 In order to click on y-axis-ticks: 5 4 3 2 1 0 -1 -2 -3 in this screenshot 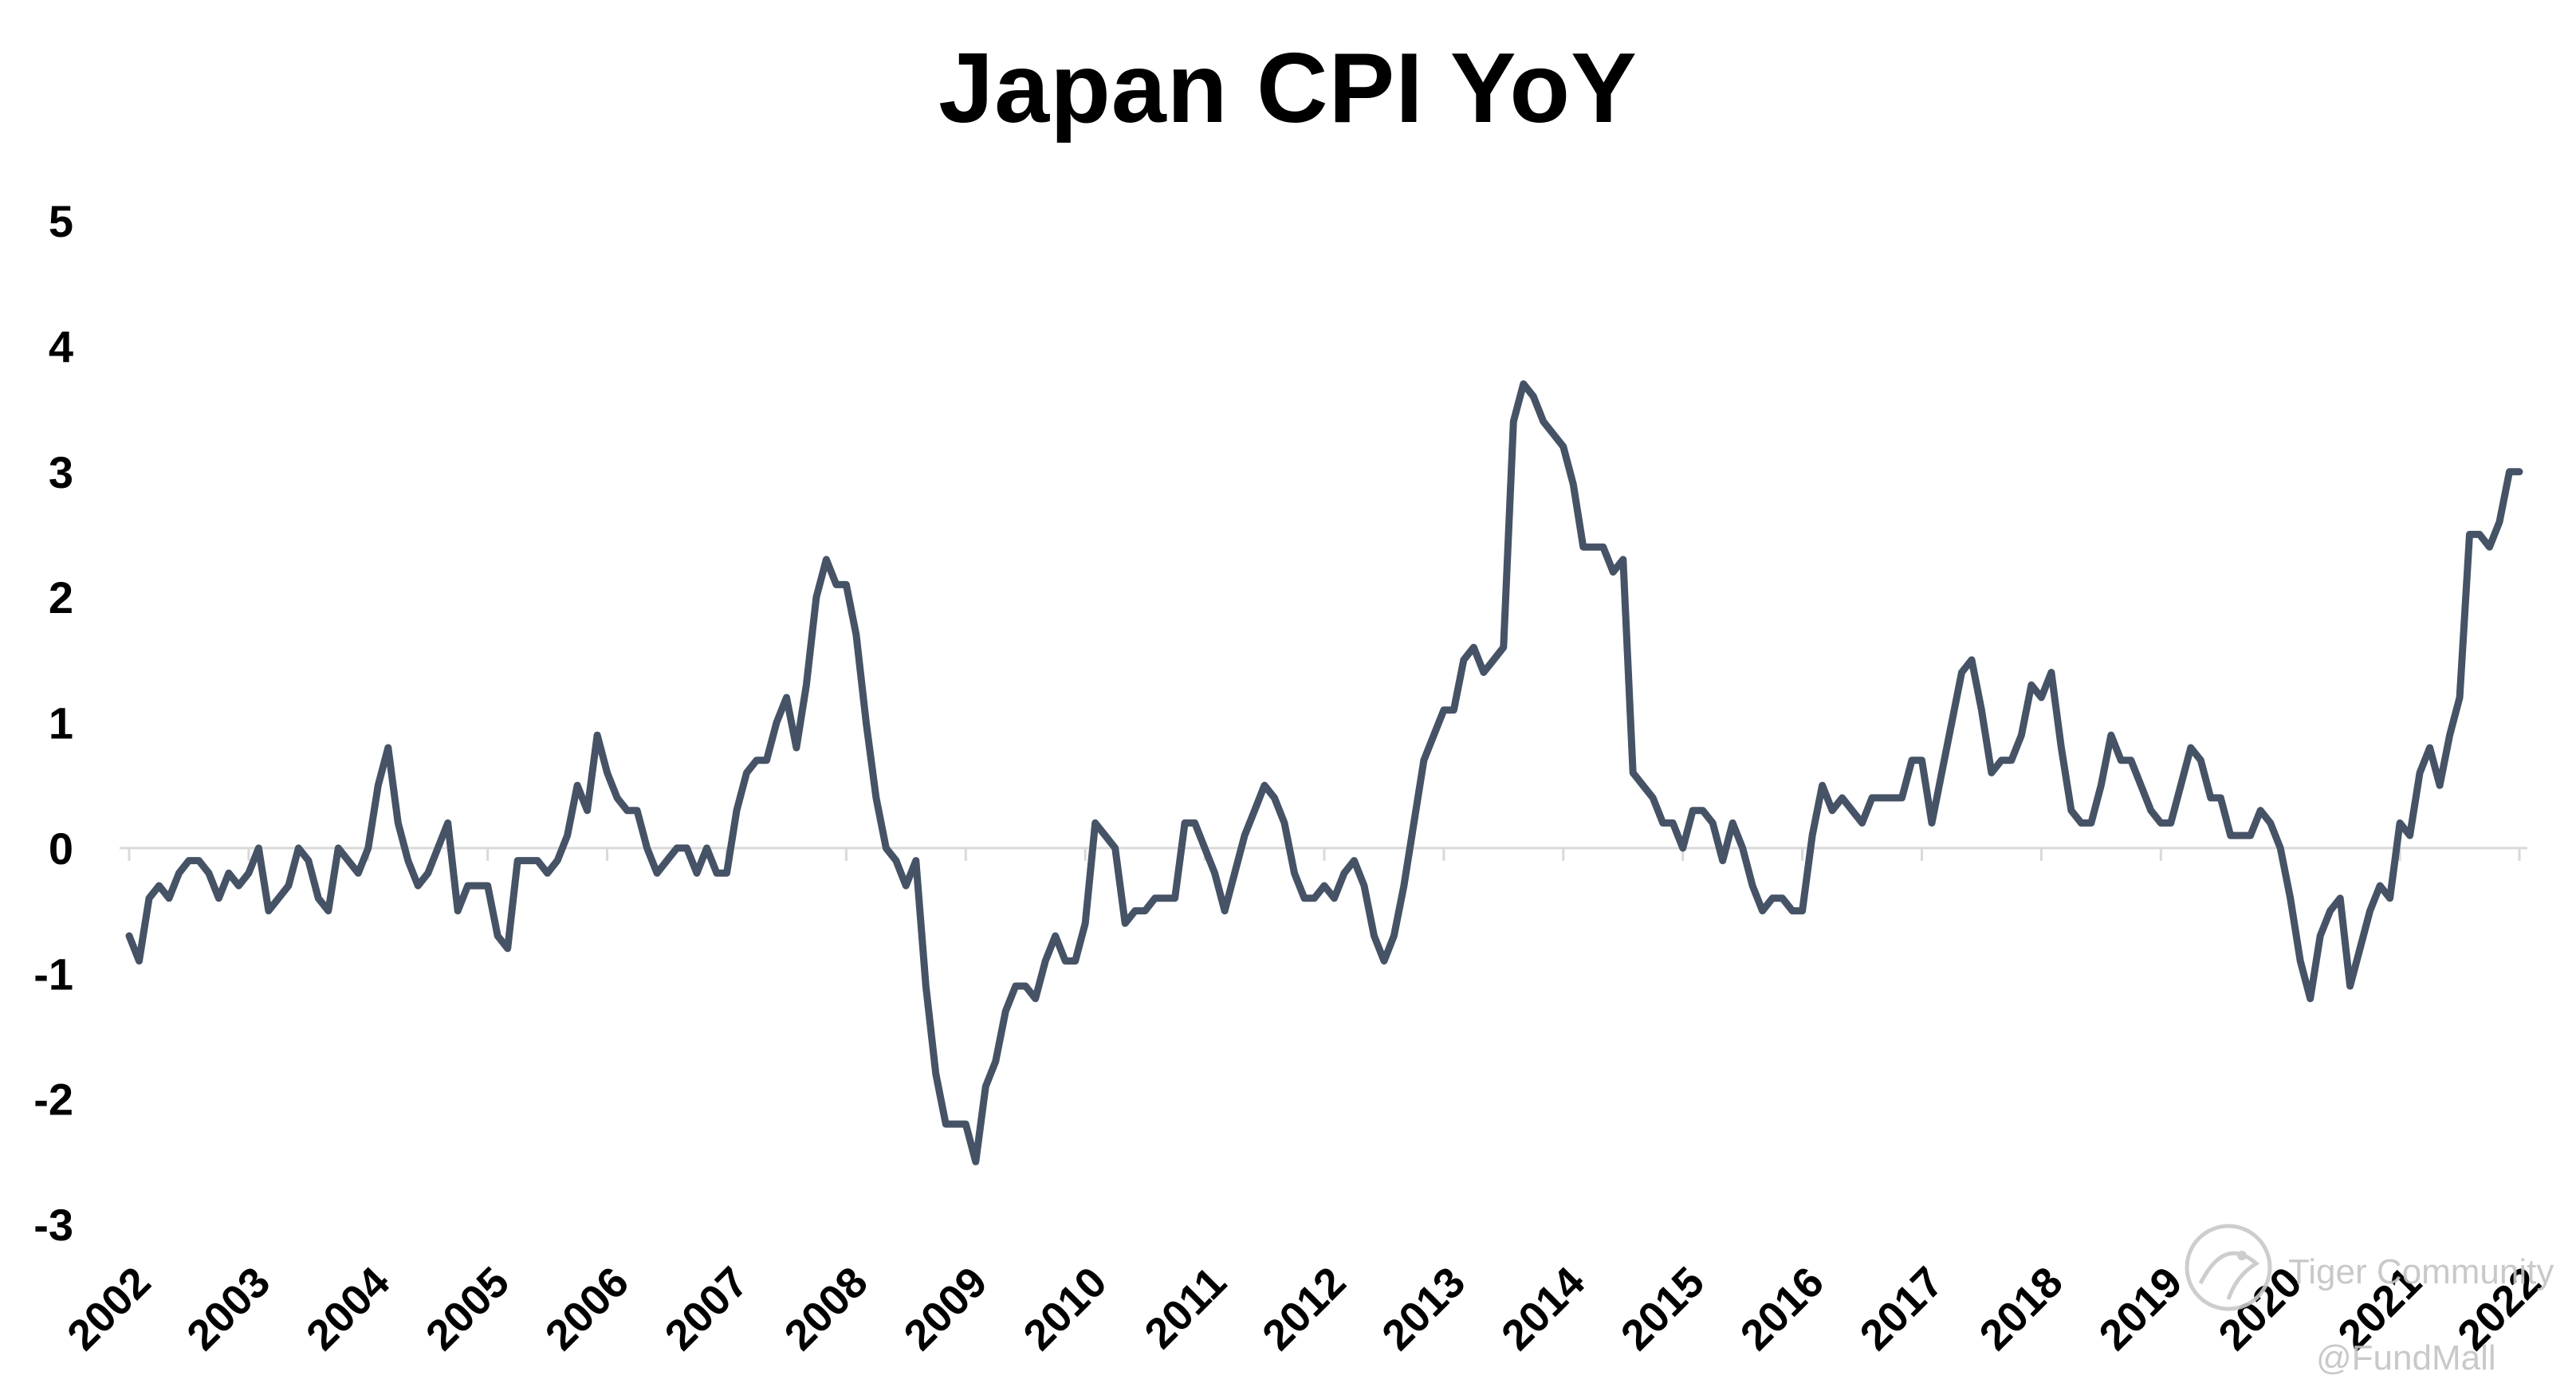, I will do `click(53, 723)`.